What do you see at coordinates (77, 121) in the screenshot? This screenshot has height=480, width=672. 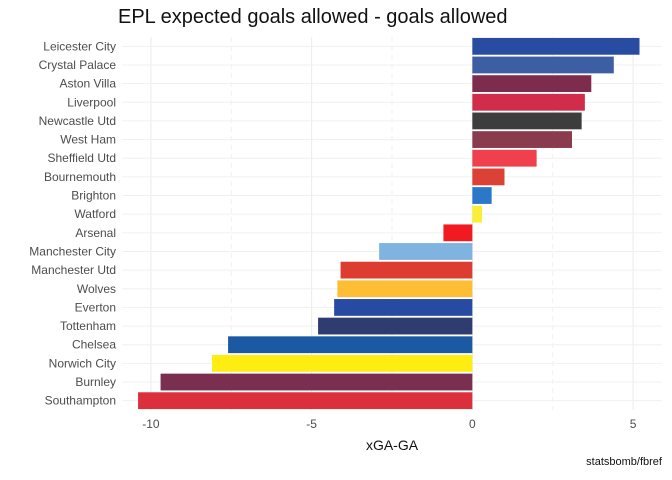 I see `y-tick-label: Newcastle Utd` at bounding box center [77, 121].